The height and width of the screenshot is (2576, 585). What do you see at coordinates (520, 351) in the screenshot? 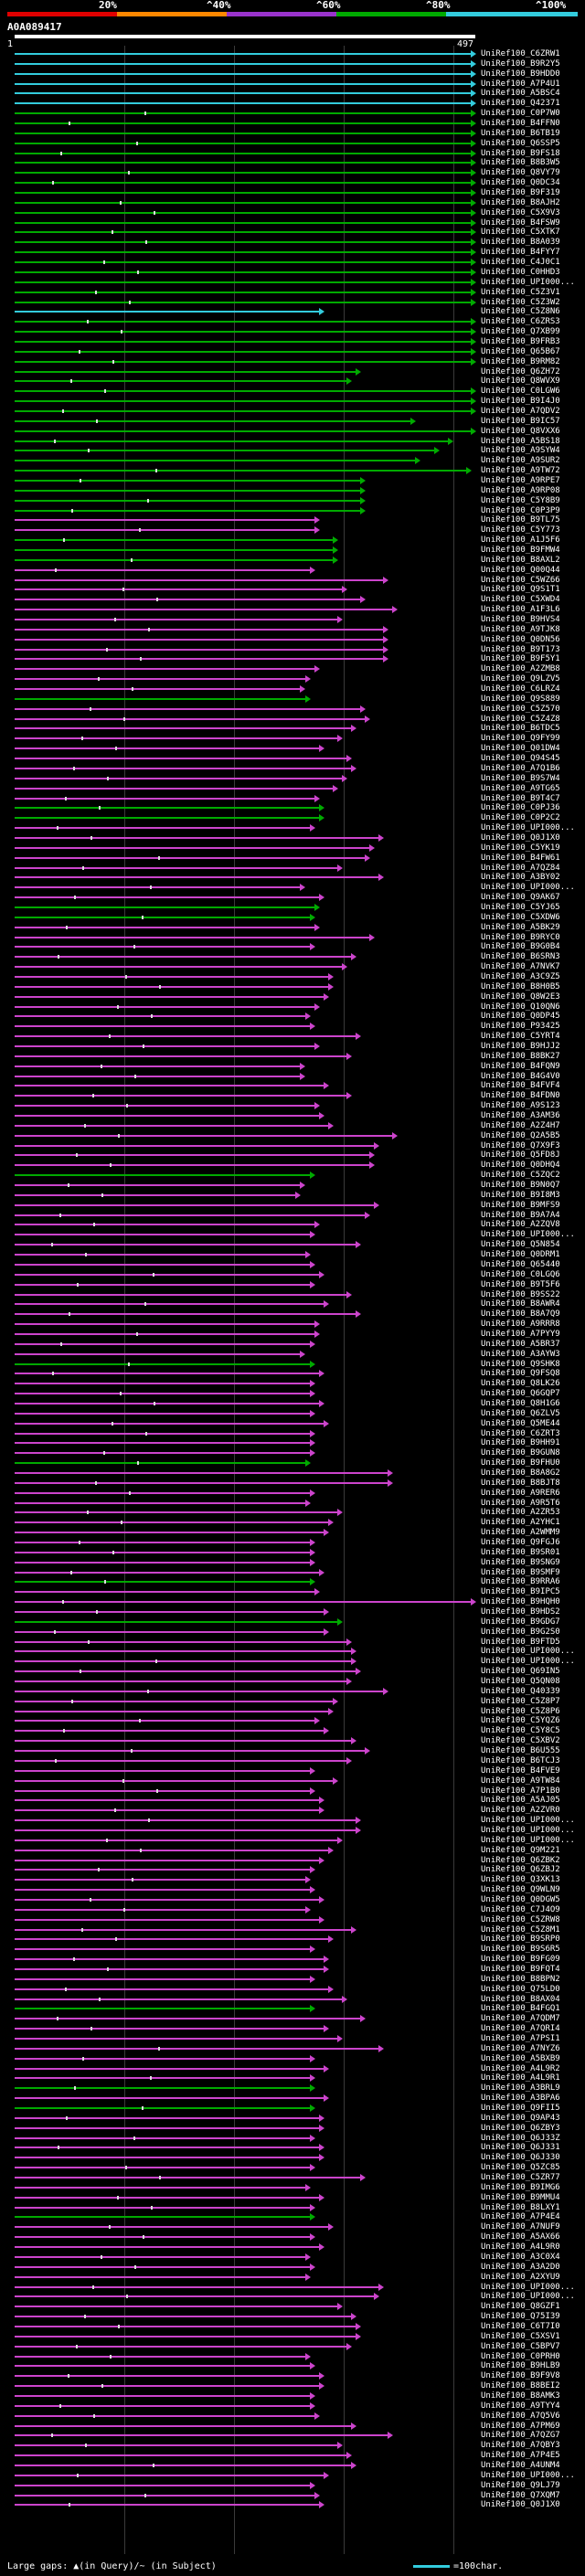
I see `hit-label: UniRef100_Q65B67` at bounding box center [520, 351].